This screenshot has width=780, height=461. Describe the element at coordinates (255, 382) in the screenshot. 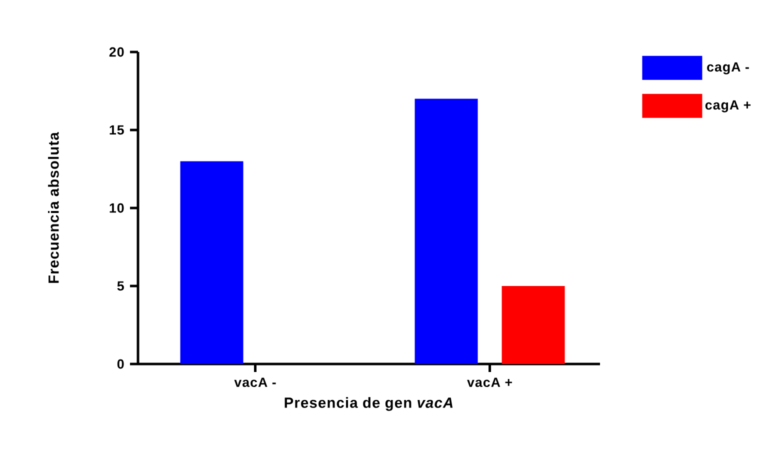

I see `x-tick-label: vacA -` at that location.